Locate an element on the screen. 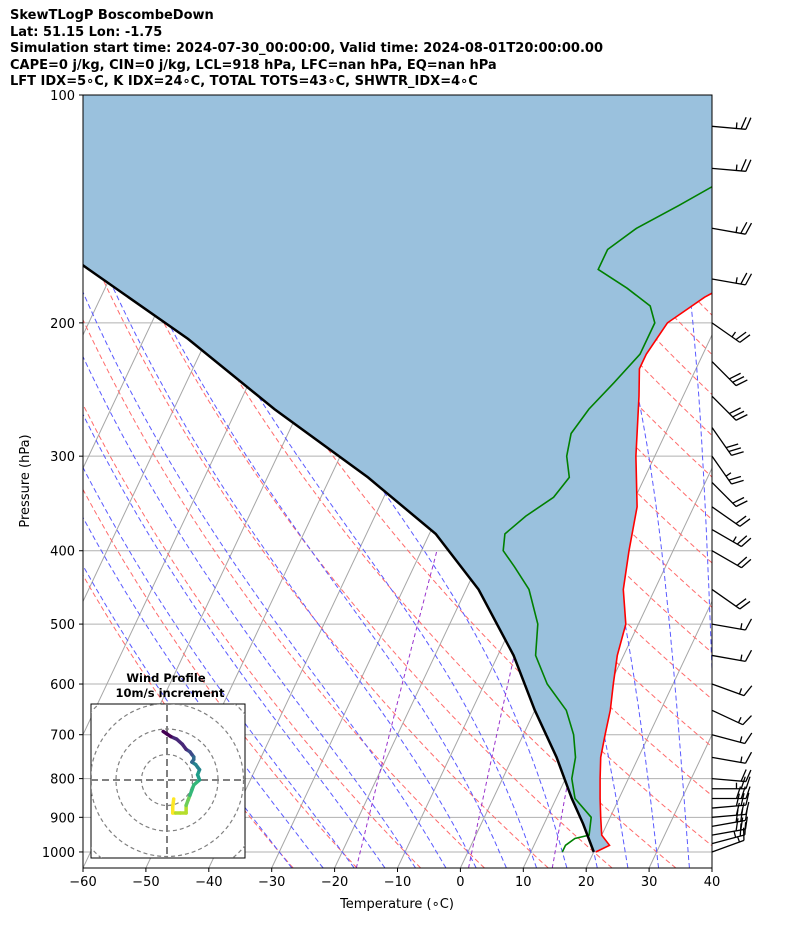  location-line: Lat: 51.15 Lon: -1.75 is located at coordinates (86, 32).